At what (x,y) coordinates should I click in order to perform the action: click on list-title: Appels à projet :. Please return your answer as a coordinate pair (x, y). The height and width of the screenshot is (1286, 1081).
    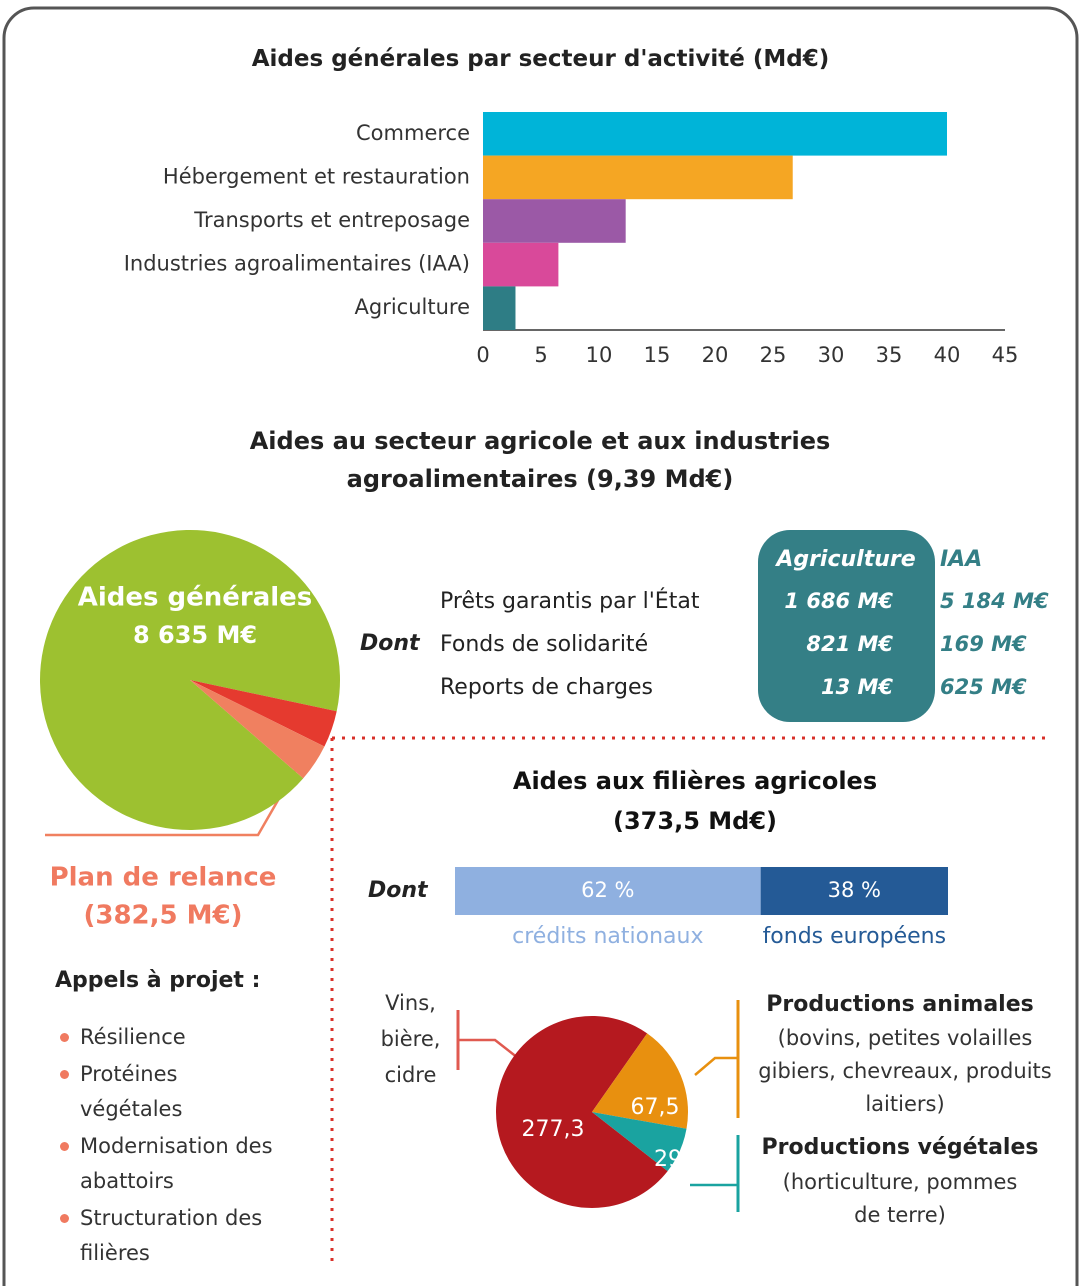
    Looking at the image, I should click on (158, 980).